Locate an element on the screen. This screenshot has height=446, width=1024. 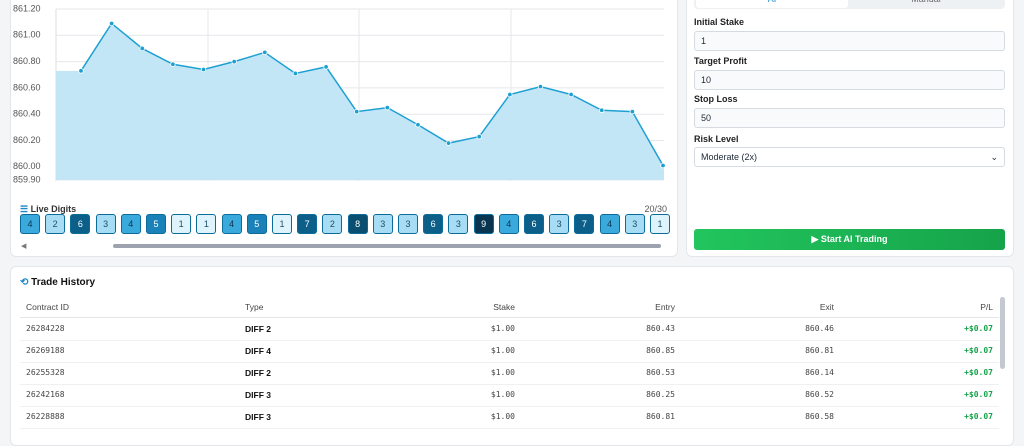
trade-history-title: Trade History is located at coordinates (63, 282).